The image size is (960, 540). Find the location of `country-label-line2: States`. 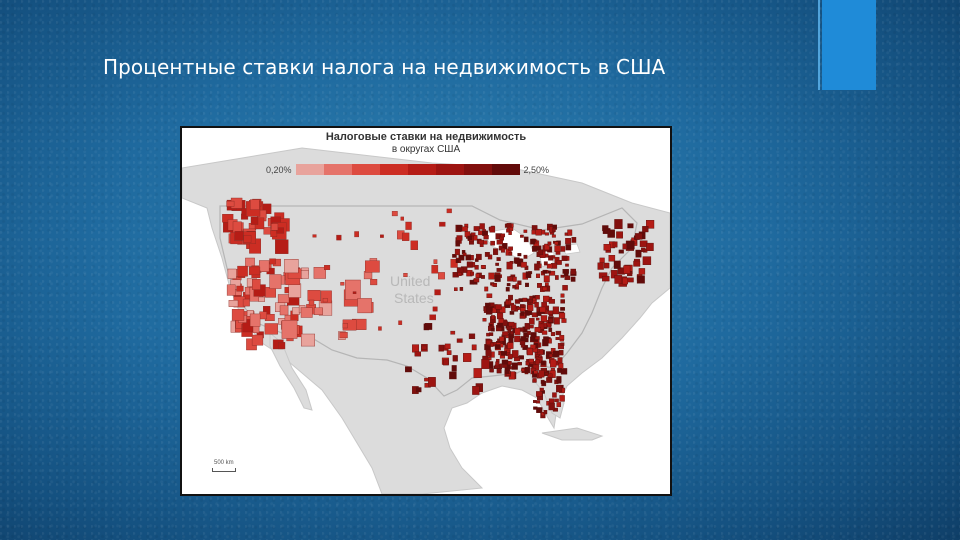

country-label-line2: States is located at coordinates (414, 298).